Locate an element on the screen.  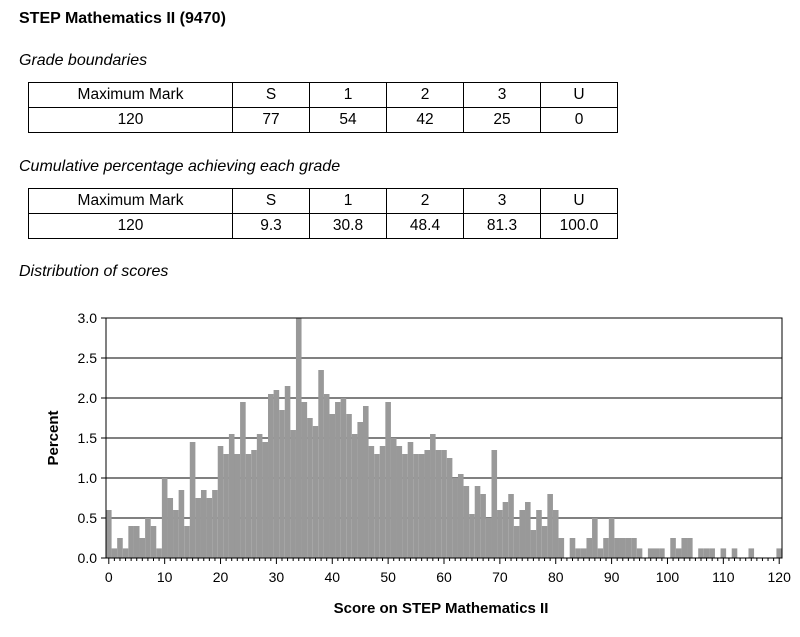
table-cell: 9.3 is located at coordinates (271, 226).